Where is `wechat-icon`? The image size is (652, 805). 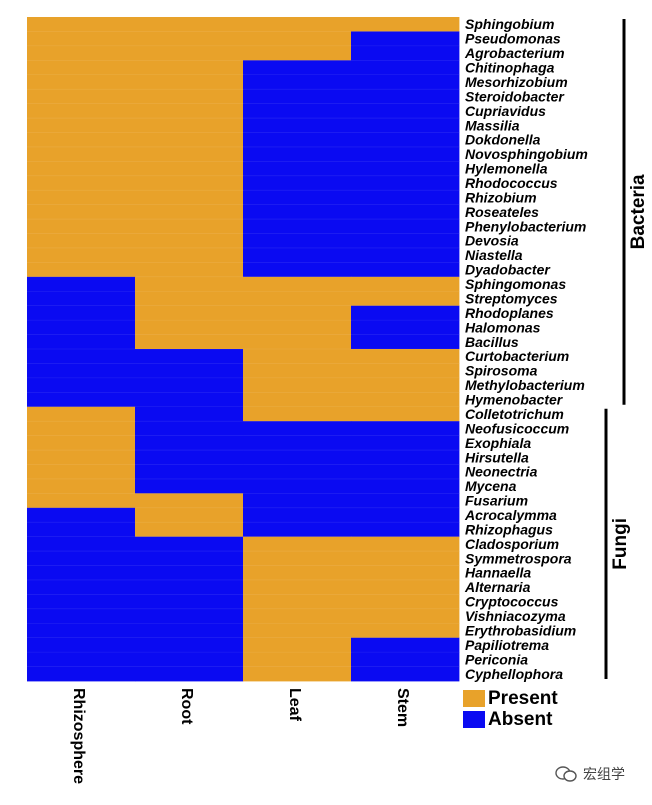 wechat-icon is located at coordinates (566, 774).